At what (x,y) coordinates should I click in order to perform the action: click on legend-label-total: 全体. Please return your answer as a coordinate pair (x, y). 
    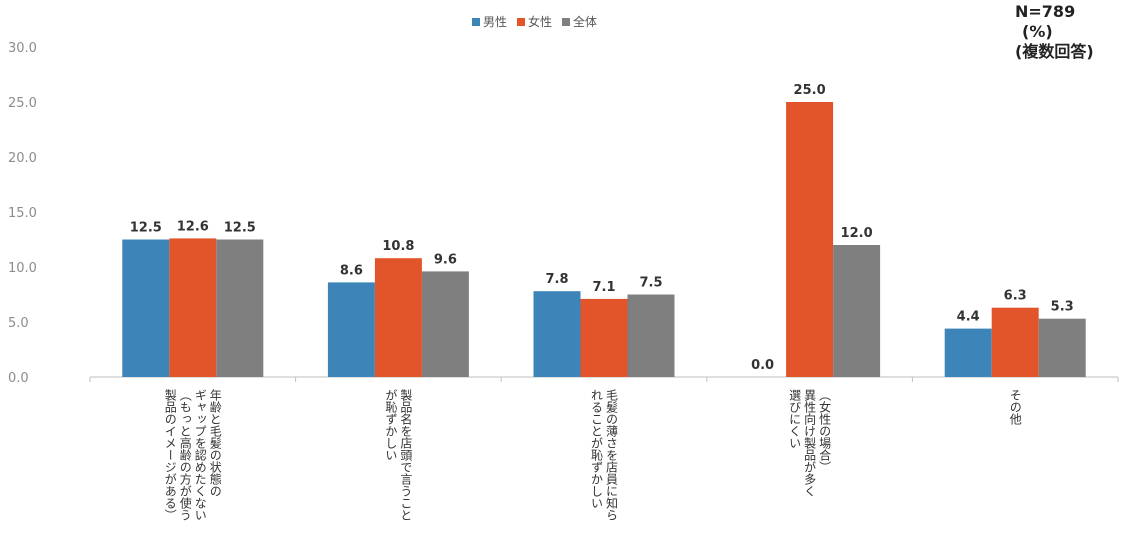
    Looking at the image, I should click on (585, 22).